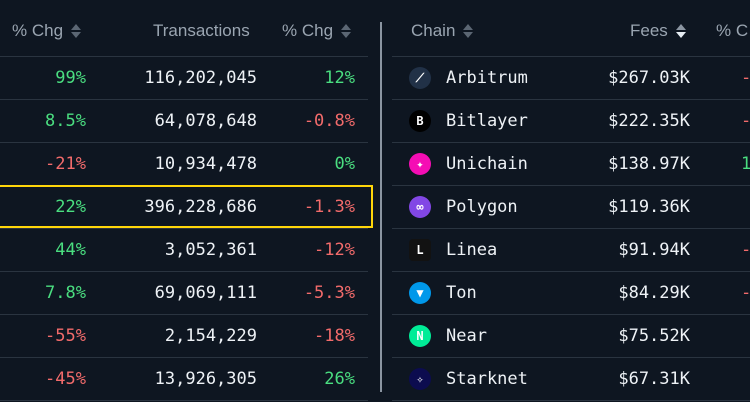  Describe the element at coordinates (420, 164) in the screenshot. I see `unichain-icon: ✦` at that location.